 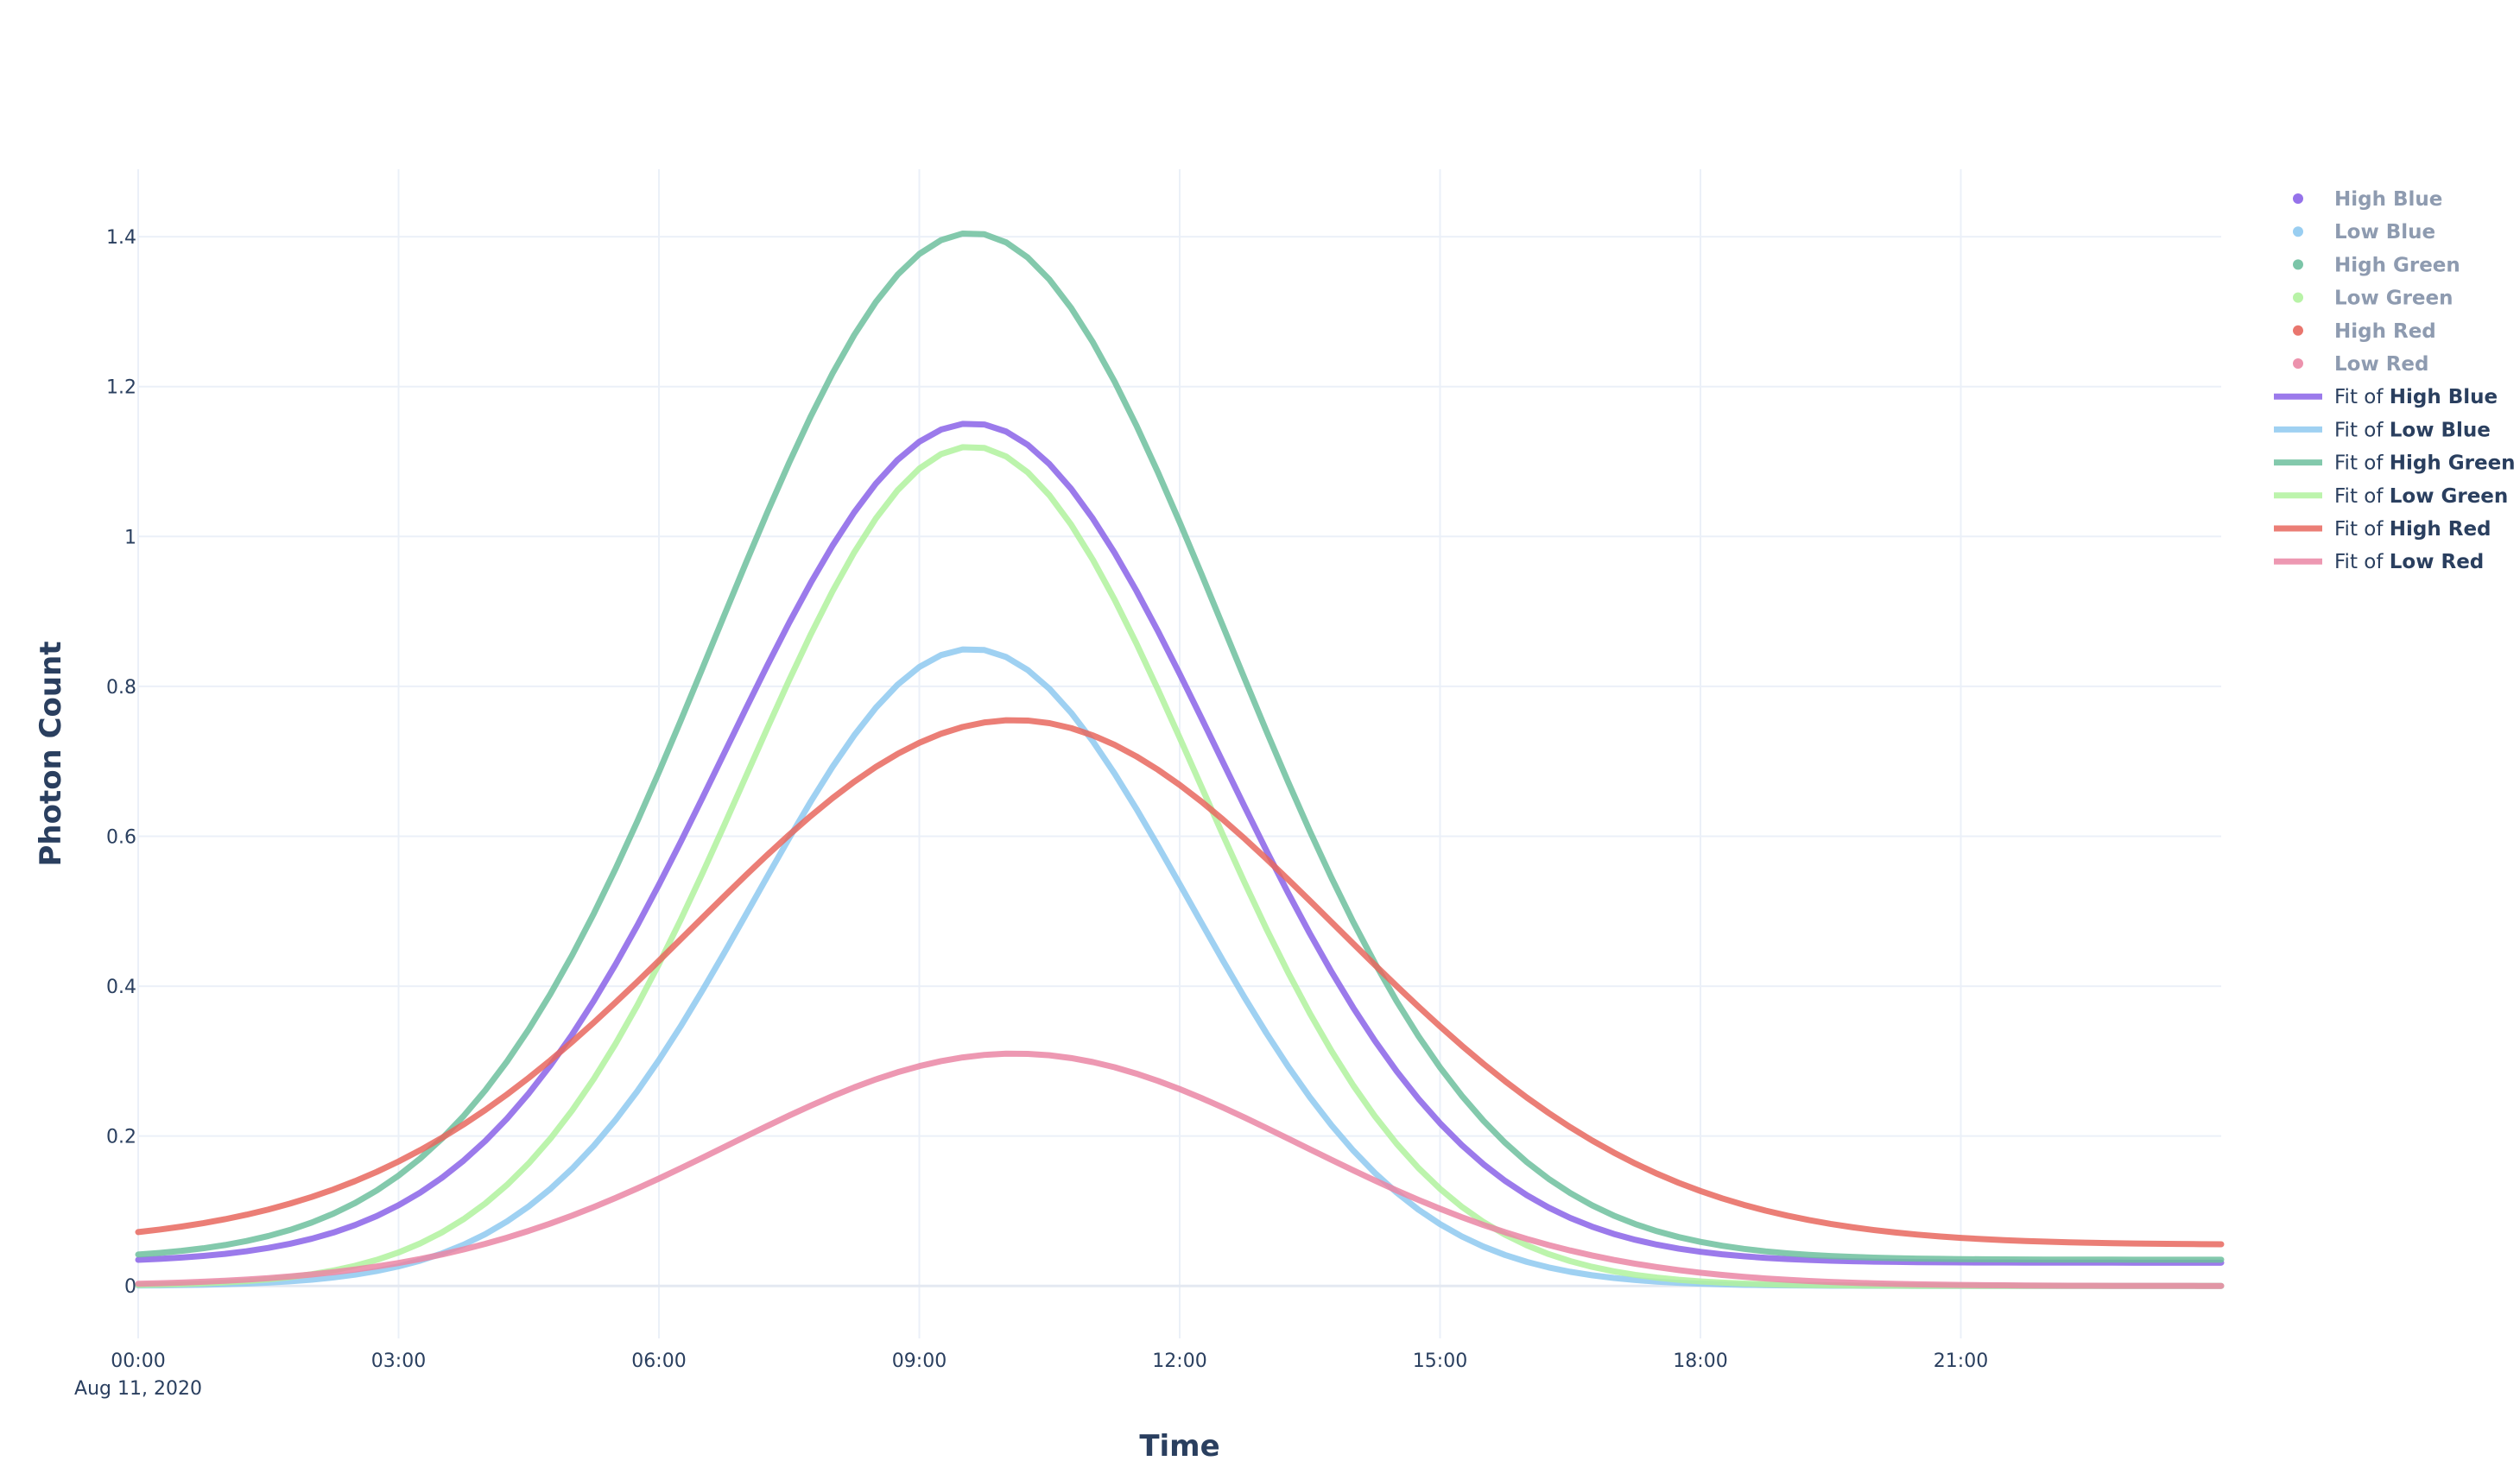 I want to click on legend-item-fit-of-high-green: Fit of High Green, so click(x=2395, y=463).